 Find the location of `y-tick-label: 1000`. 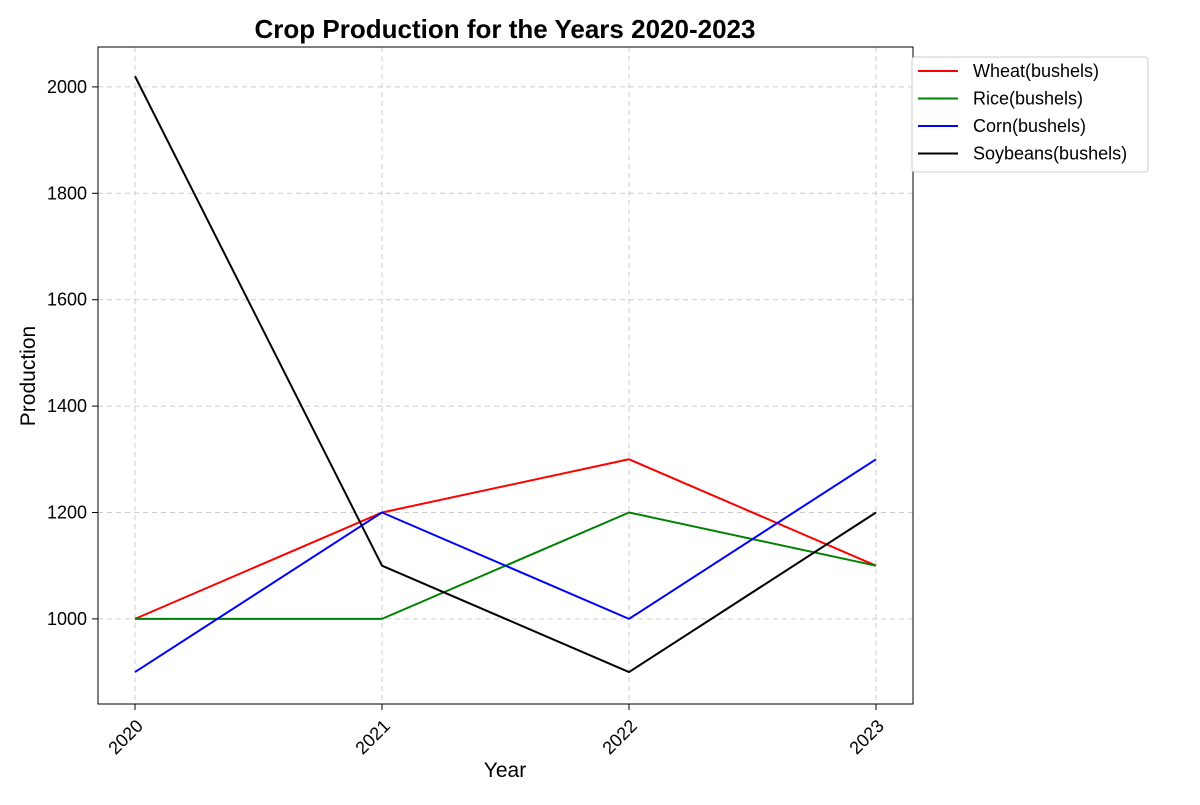

y-tick-label: 1000 is located at coordinates (67, 619).